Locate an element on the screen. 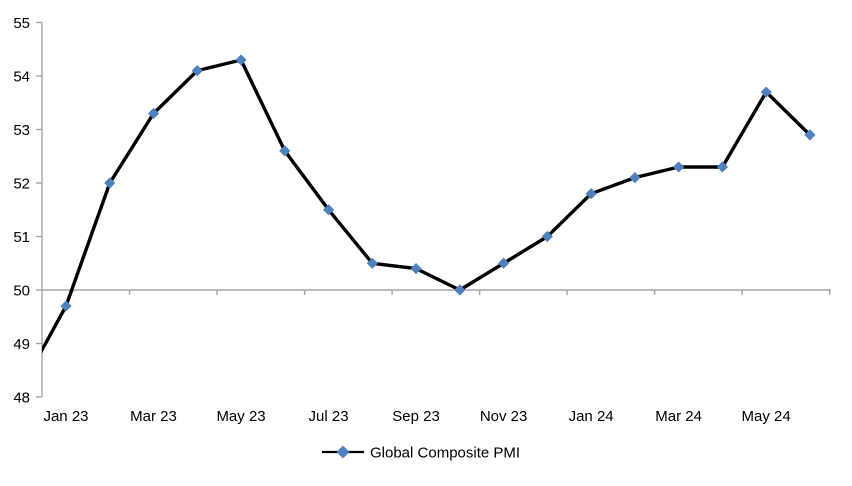 The width and height of the screenshot is (852, 486). y-axis-tick-label: 55 is located at coordinates (21, 23).